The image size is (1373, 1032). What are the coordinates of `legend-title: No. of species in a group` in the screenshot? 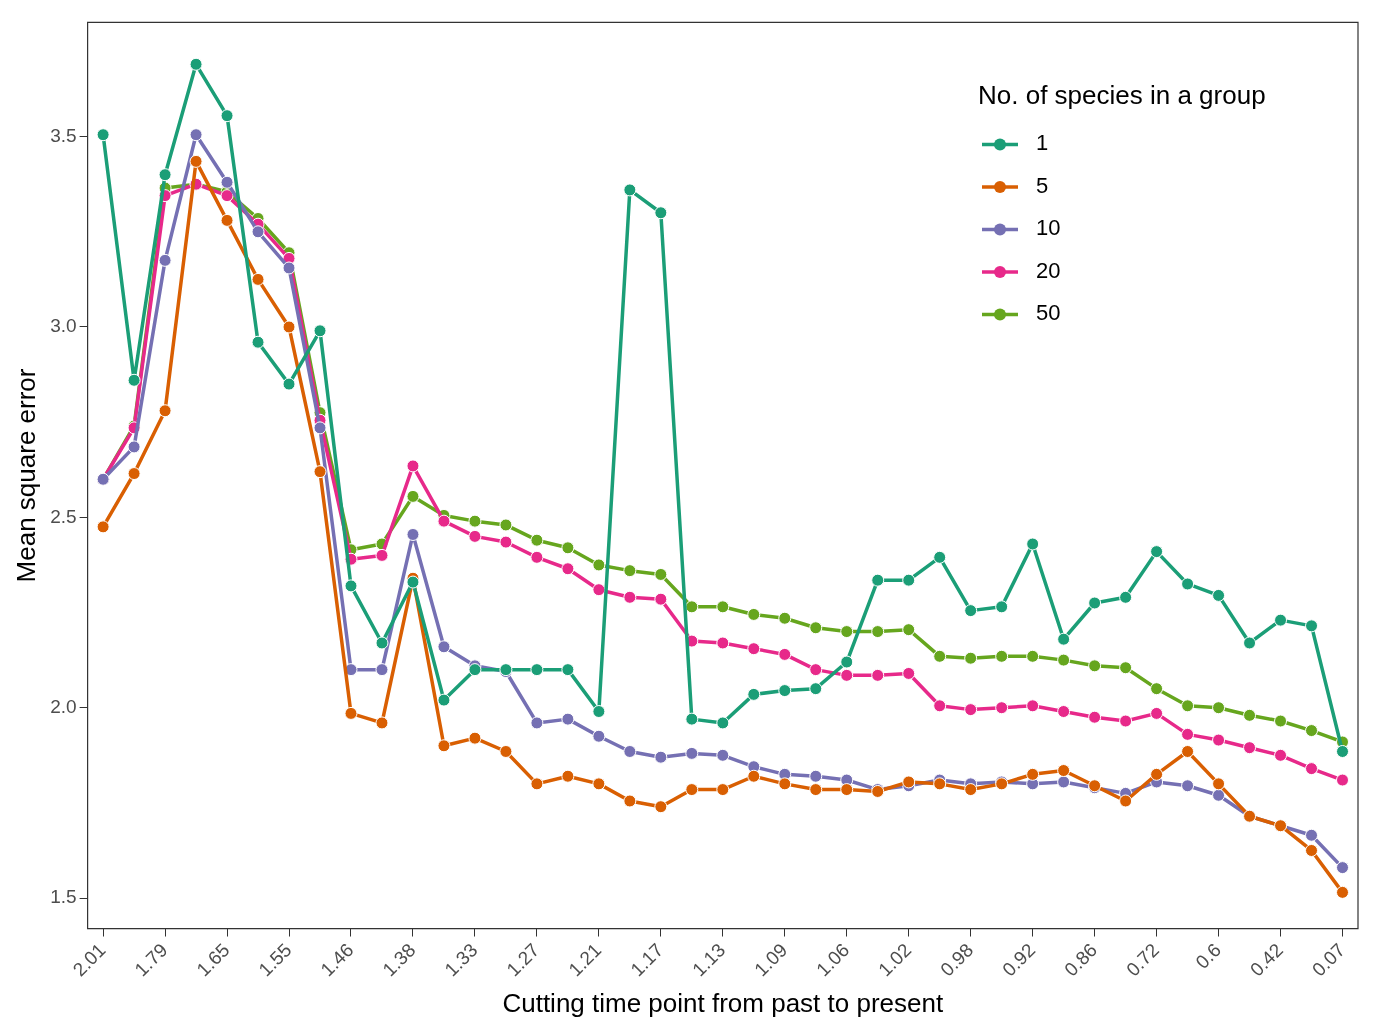 It's located at (1122, 94).